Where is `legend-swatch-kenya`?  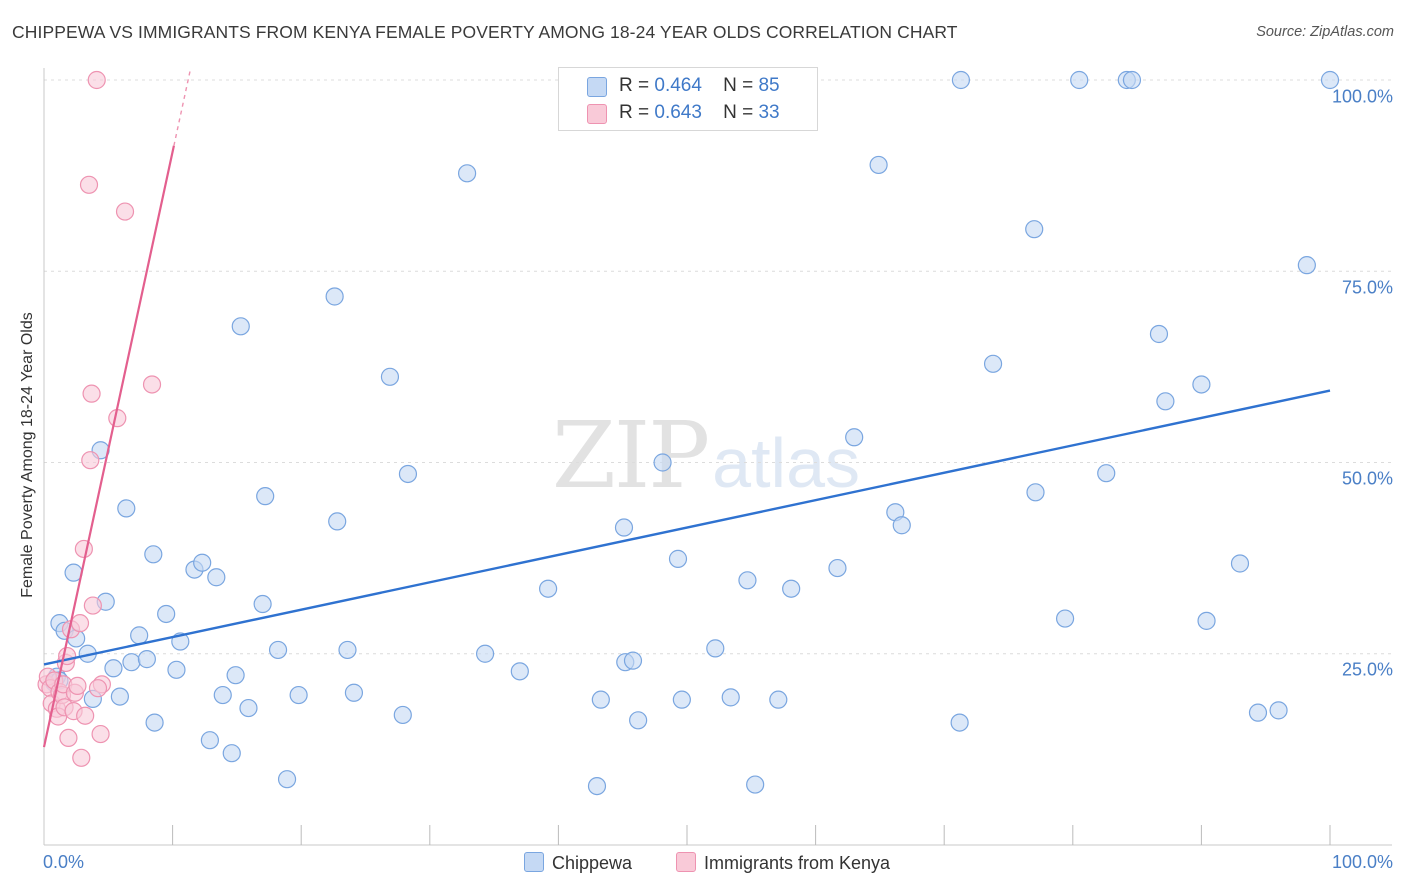 legend-swatch-kenya is located at coordinates (686, 862).